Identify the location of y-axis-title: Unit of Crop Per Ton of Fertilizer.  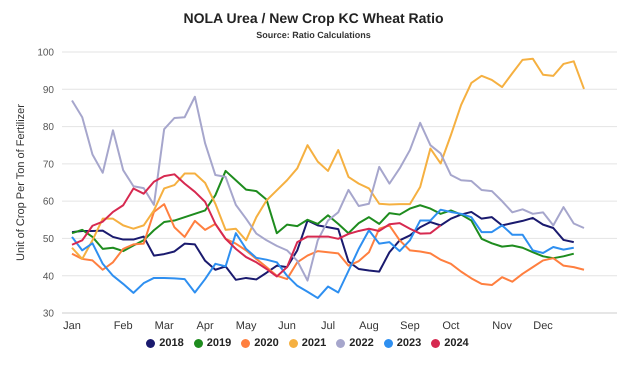
(20, 182).